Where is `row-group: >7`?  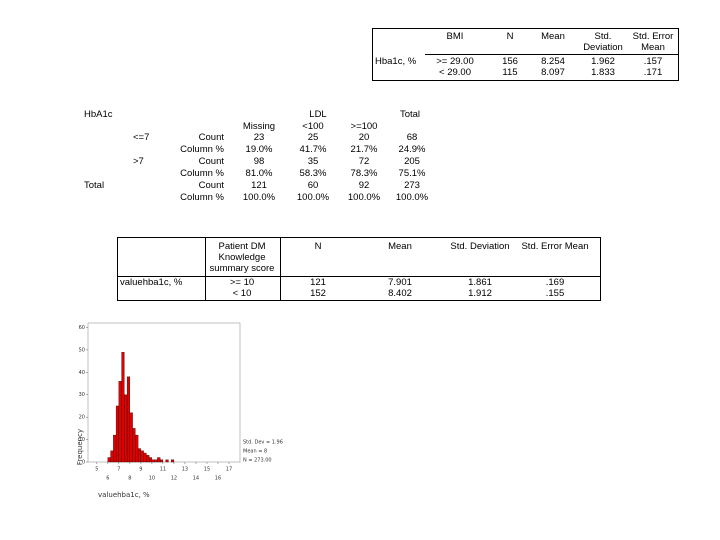 row-group: >7 is located at coordinates (138, 161).